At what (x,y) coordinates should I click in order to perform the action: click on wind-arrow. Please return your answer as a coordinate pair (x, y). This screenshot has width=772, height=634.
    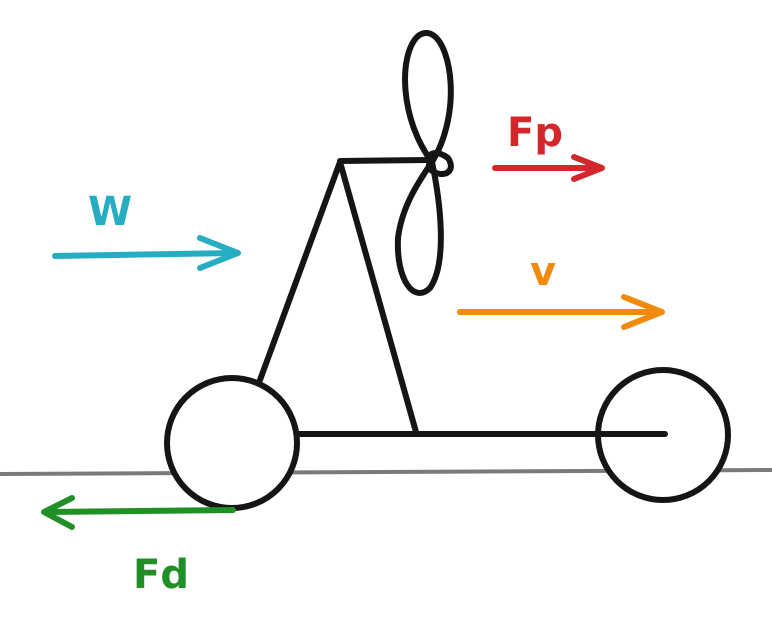
    Looking at the image, I should click on (146, 253).